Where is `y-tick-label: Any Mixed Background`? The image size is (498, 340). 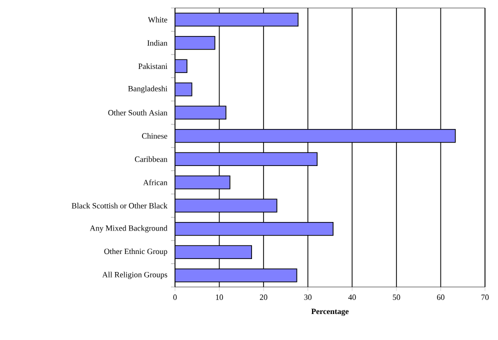 y-tick-label: Any Mixed Background is located at coordinates (129, 229).